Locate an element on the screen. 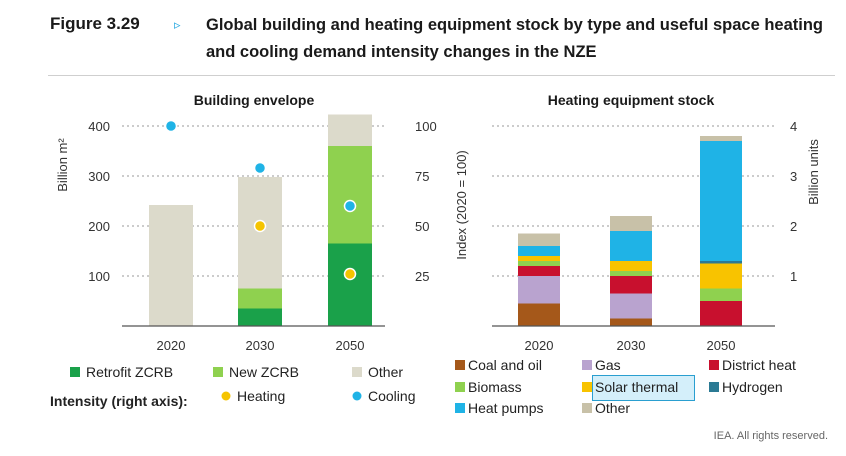 This screenshot has height=456, width=846. credit-text: IEA. All rights reserved. is located at coordinates (770, 436).